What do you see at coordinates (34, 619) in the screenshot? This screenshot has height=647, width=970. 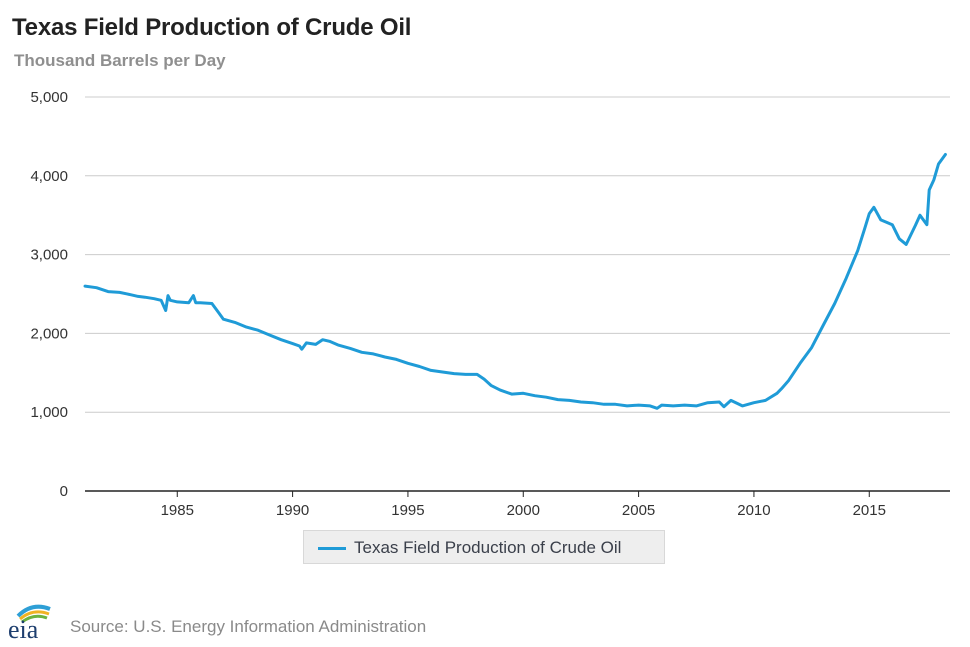 I see `logo-arc-green` at bounding box center [34, 619].